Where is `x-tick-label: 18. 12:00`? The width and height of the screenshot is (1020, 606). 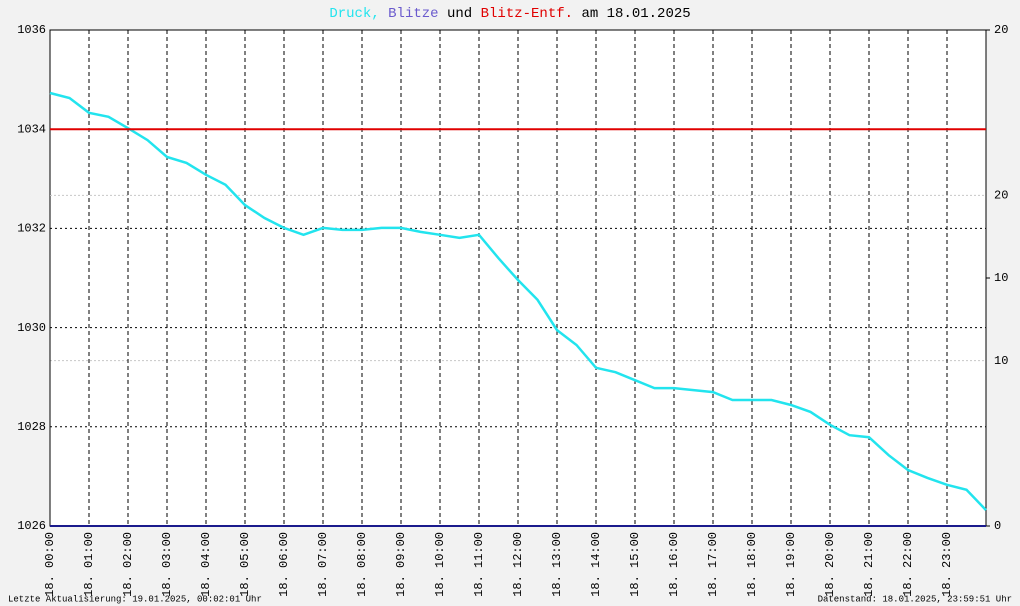 x-tick-label: 18. 12:00 is located at coordinates (518, 564).